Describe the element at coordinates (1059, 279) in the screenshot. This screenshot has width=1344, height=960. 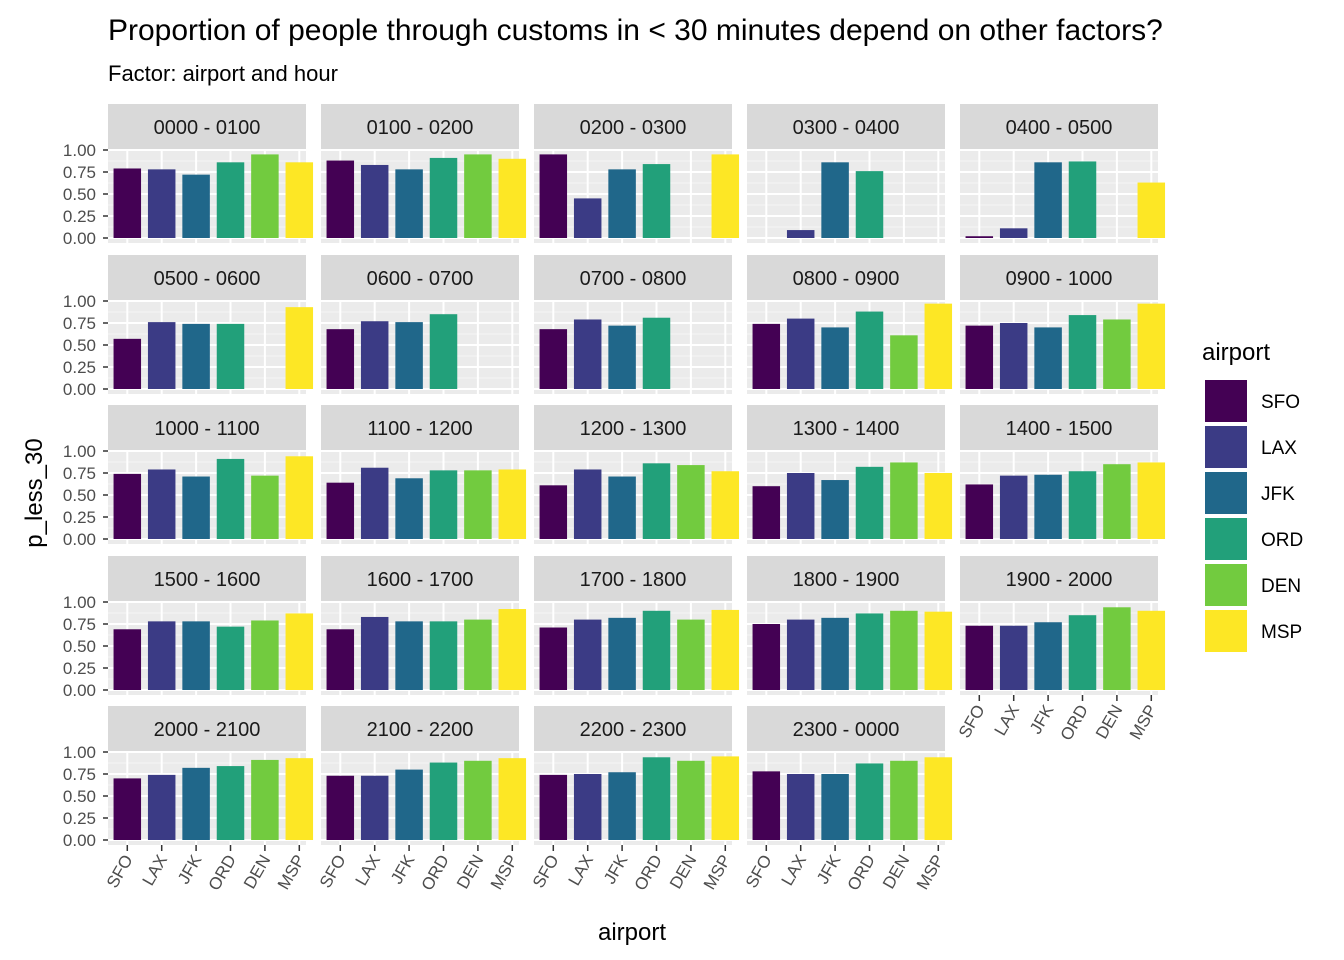
I see `facet-strip-label: 0900 - 1000` at that location.